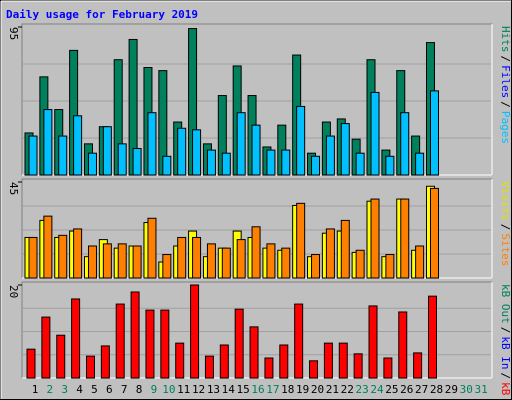 Image resolution: width=512 pixels, height=400 pixels. Describe the element at coordinates (505, 391) in the screenshot. I see `legend-entry: kB F` at that location.